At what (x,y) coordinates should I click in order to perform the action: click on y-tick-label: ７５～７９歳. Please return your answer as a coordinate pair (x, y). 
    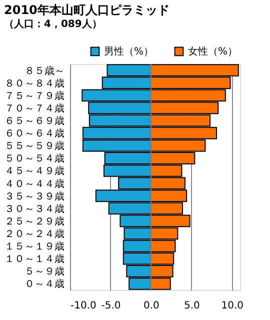
    Looking at the image, I should click on (34, 96).